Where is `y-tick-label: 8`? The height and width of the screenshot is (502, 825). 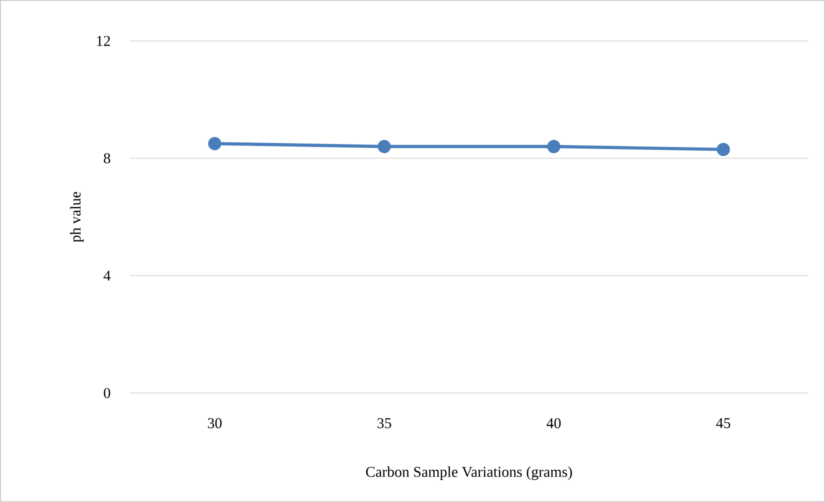
y-tick-label: 8 is located at coordinates (107, 158).